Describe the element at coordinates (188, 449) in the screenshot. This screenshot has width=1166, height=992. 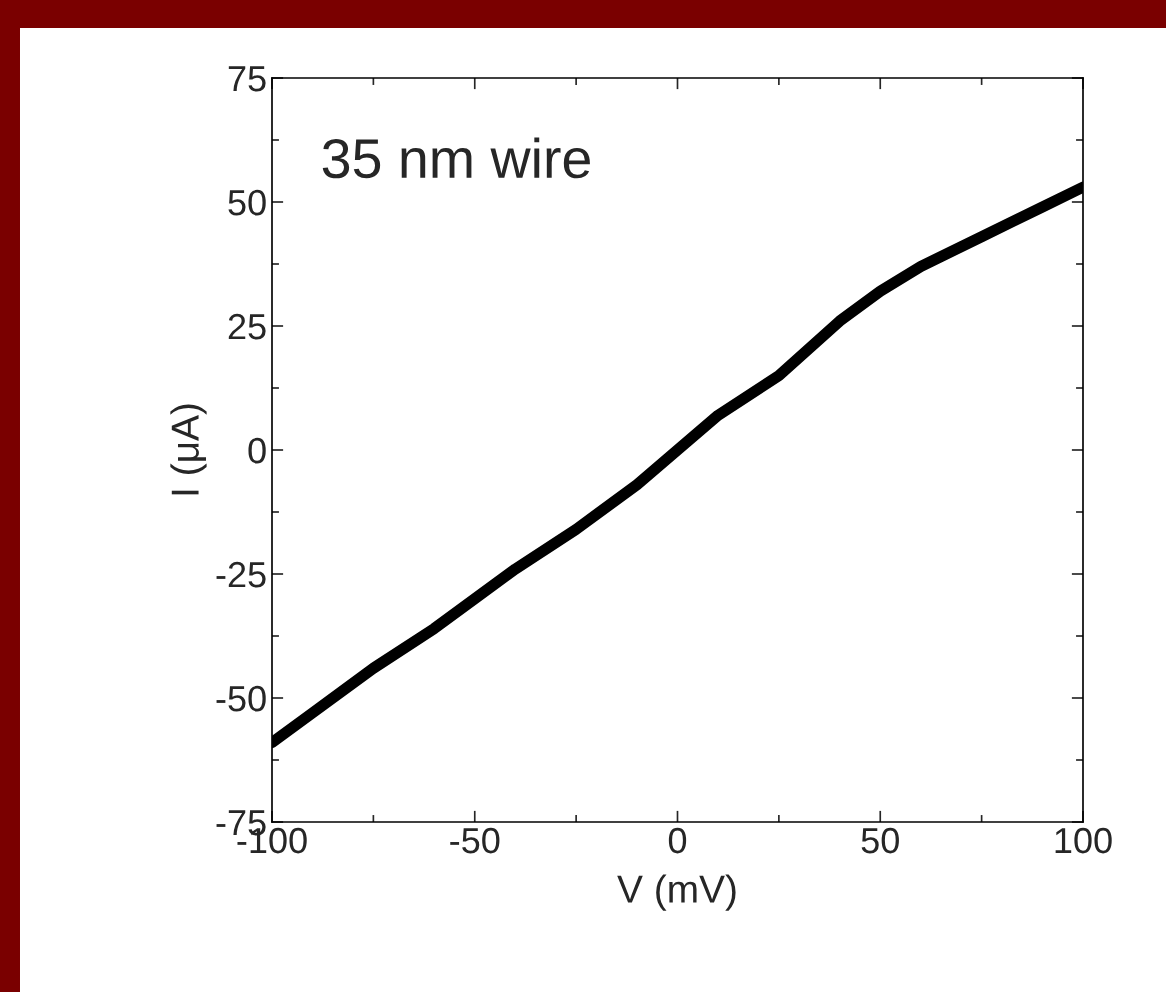
I see `y-axis-title: I (μA)` at that location.